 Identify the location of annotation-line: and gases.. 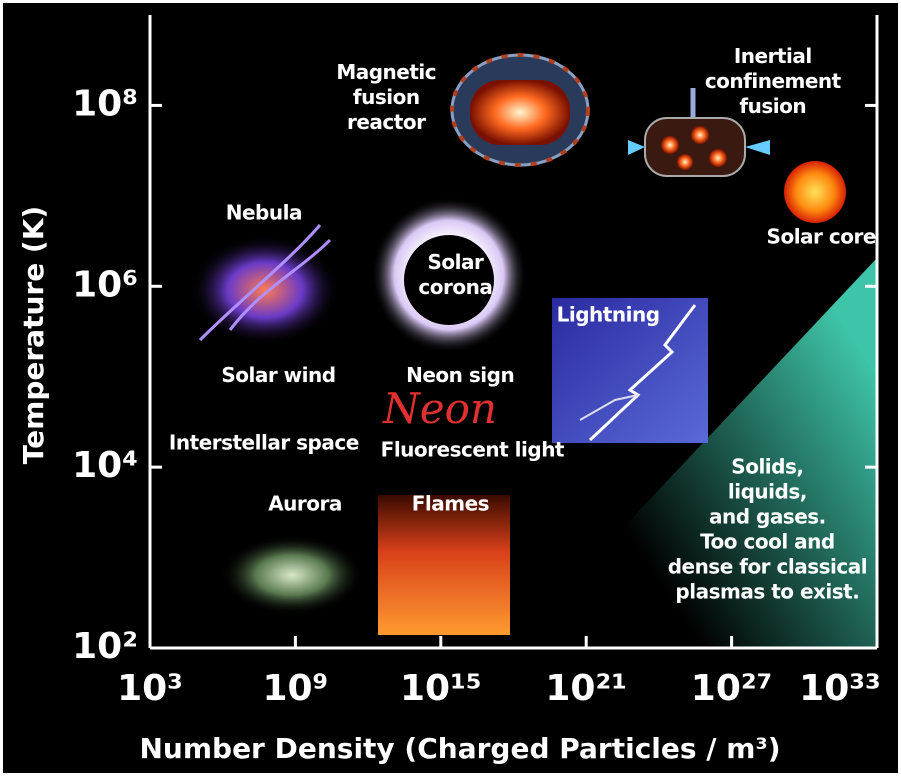
(767, 516).